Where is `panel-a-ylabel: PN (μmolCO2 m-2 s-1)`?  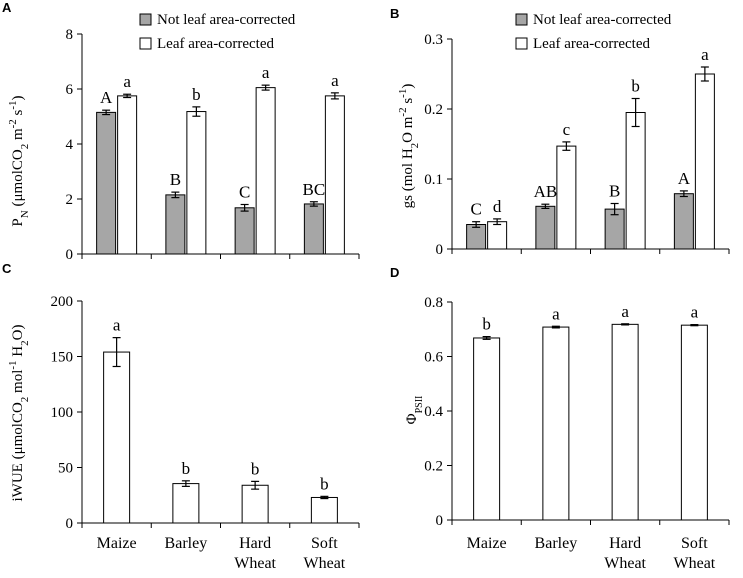 panel-a-ylabel: PN (μmolCO2 m-2 s-1) is located at coordinates (19, 160).